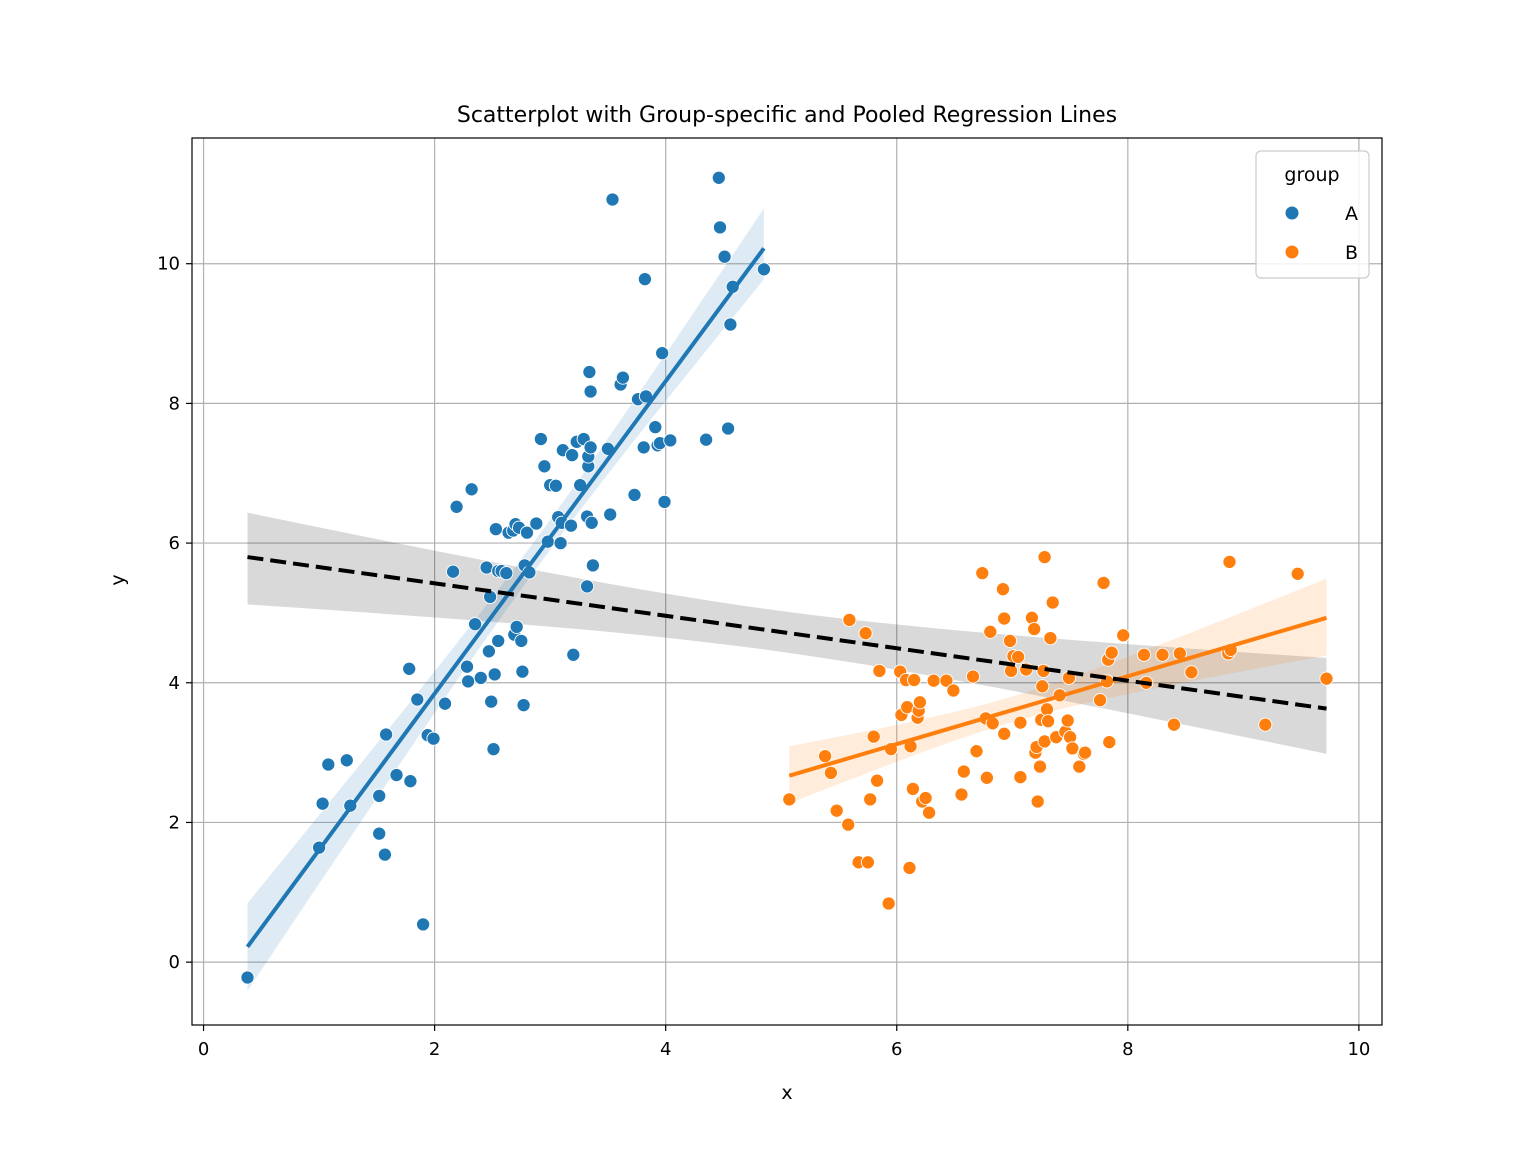 The height and width of the screenshot is (1152, 1536). What do you see at coordinates (786, 1093) in the screenshot?
I see `x-axis-label: x` at bounding box center [786, 1093].